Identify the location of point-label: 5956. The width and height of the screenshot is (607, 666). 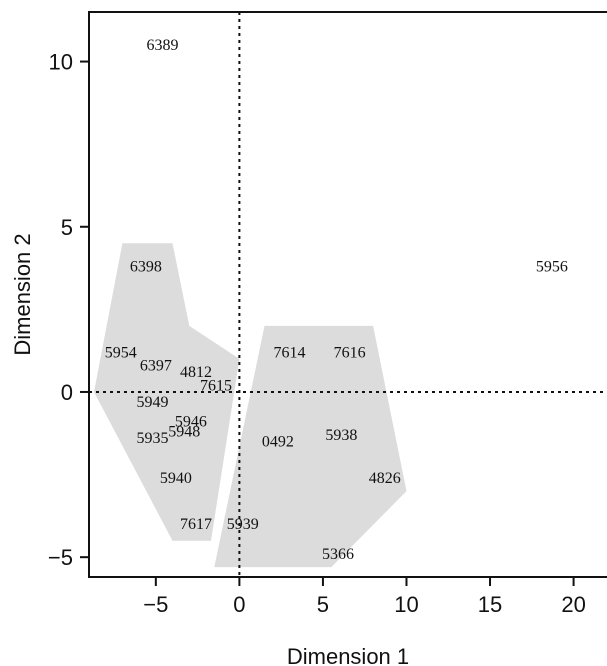
(552, 266).